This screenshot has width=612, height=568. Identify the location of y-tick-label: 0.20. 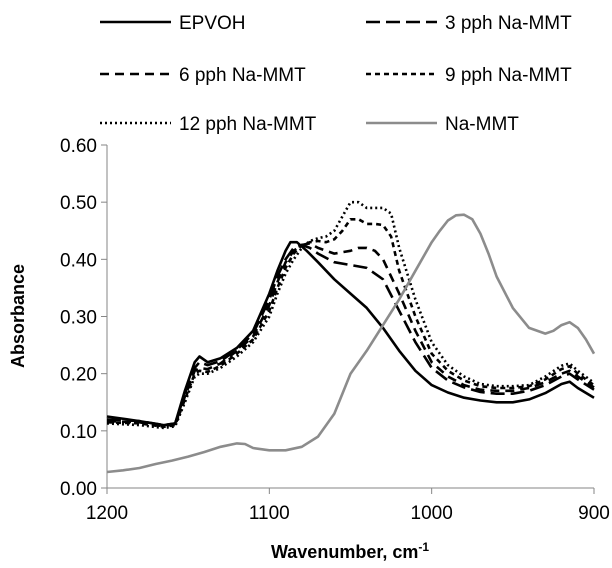
(78, 375).